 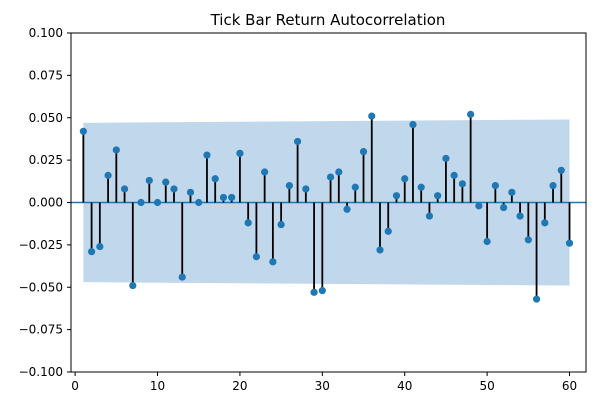 I want to click on y-tick-label: 0.050, so click(x=46, y=118).